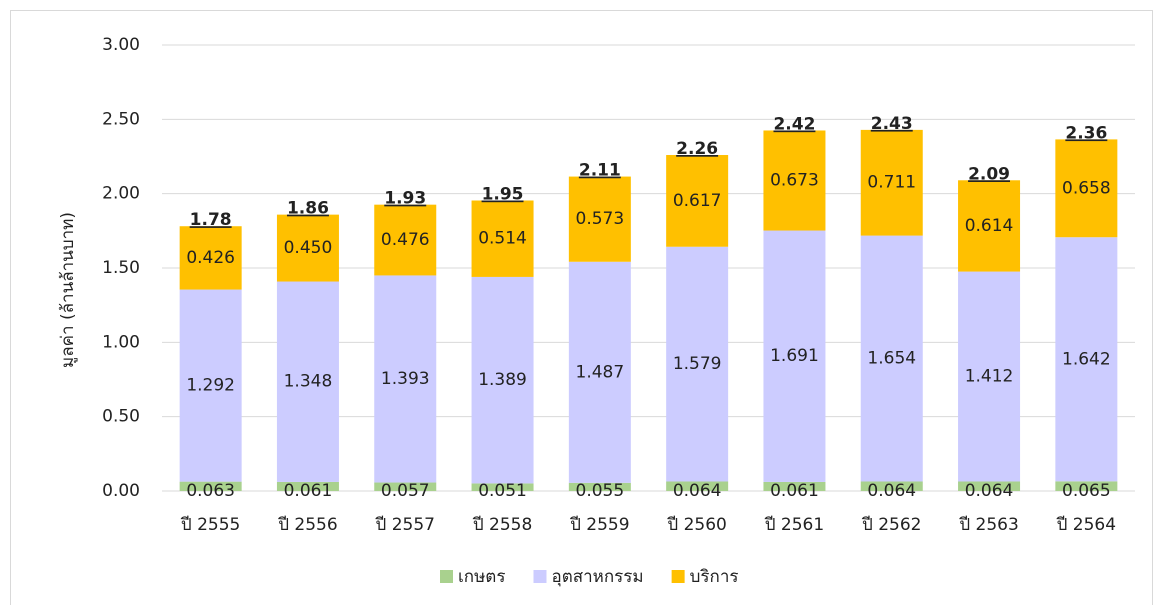 This screenshot has width=1153, height=605. I want to click on data-label: 1.487, so click(600, 372).